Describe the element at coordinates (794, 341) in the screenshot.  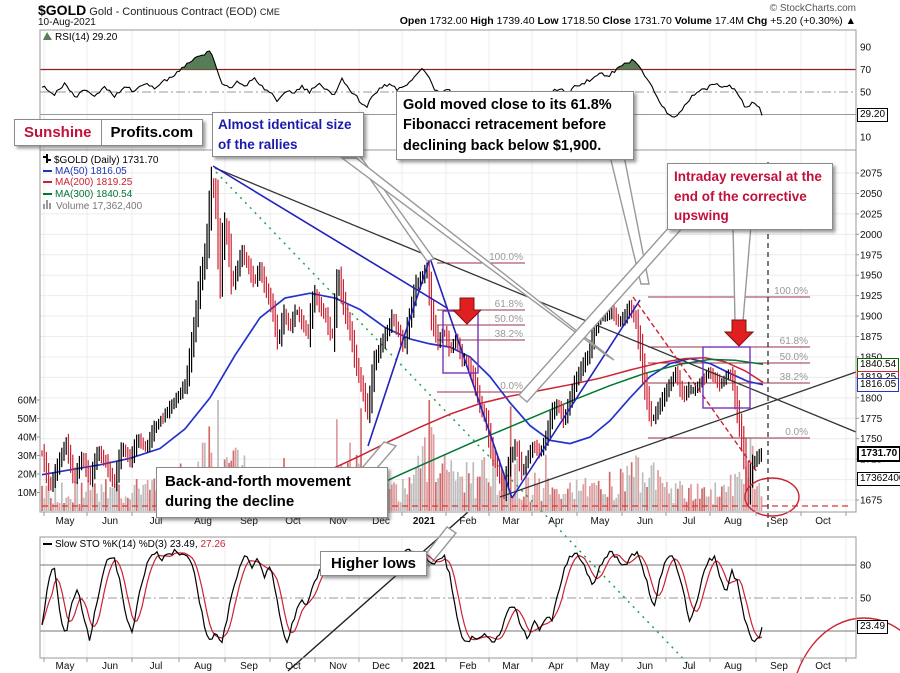
I see `fib-level-label: 61.8%` at that location.